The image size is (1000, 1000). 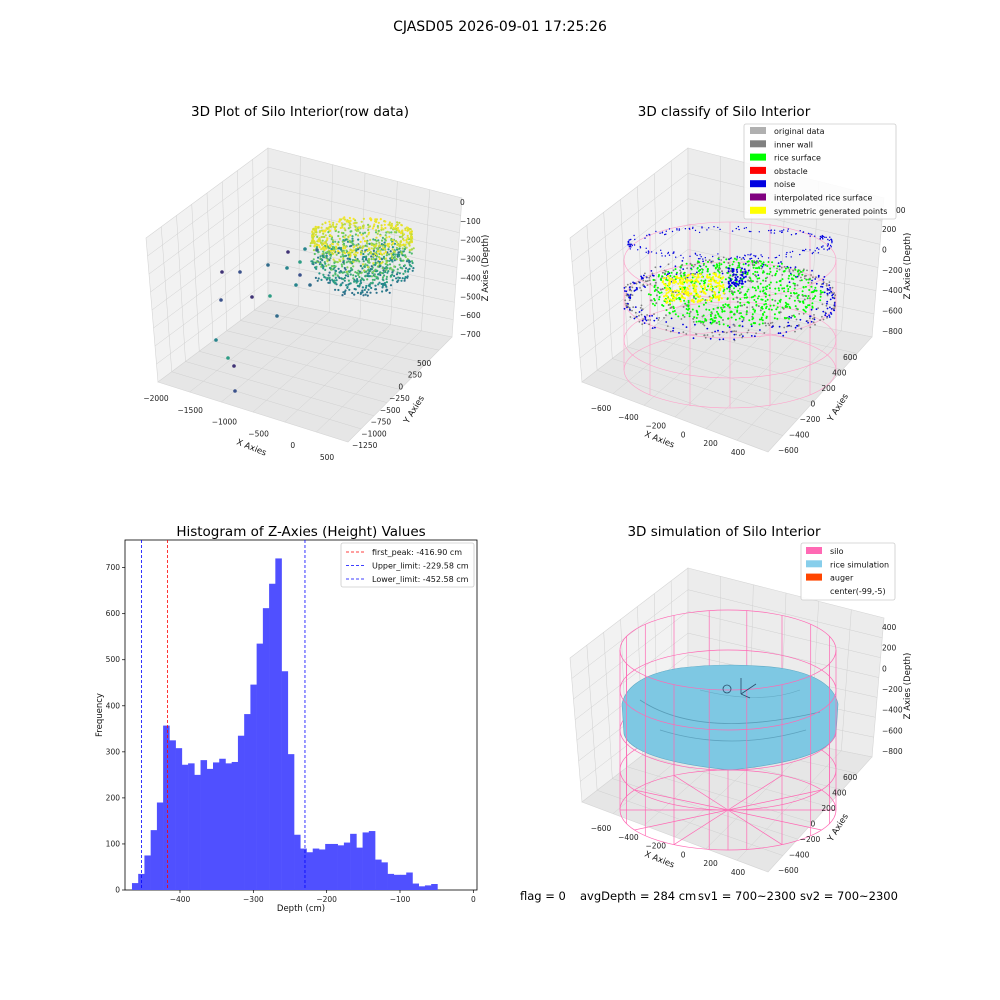 I want to click on panel-simulation-title: 3D simulation of Silo Interior, so click(x=724, y=532).